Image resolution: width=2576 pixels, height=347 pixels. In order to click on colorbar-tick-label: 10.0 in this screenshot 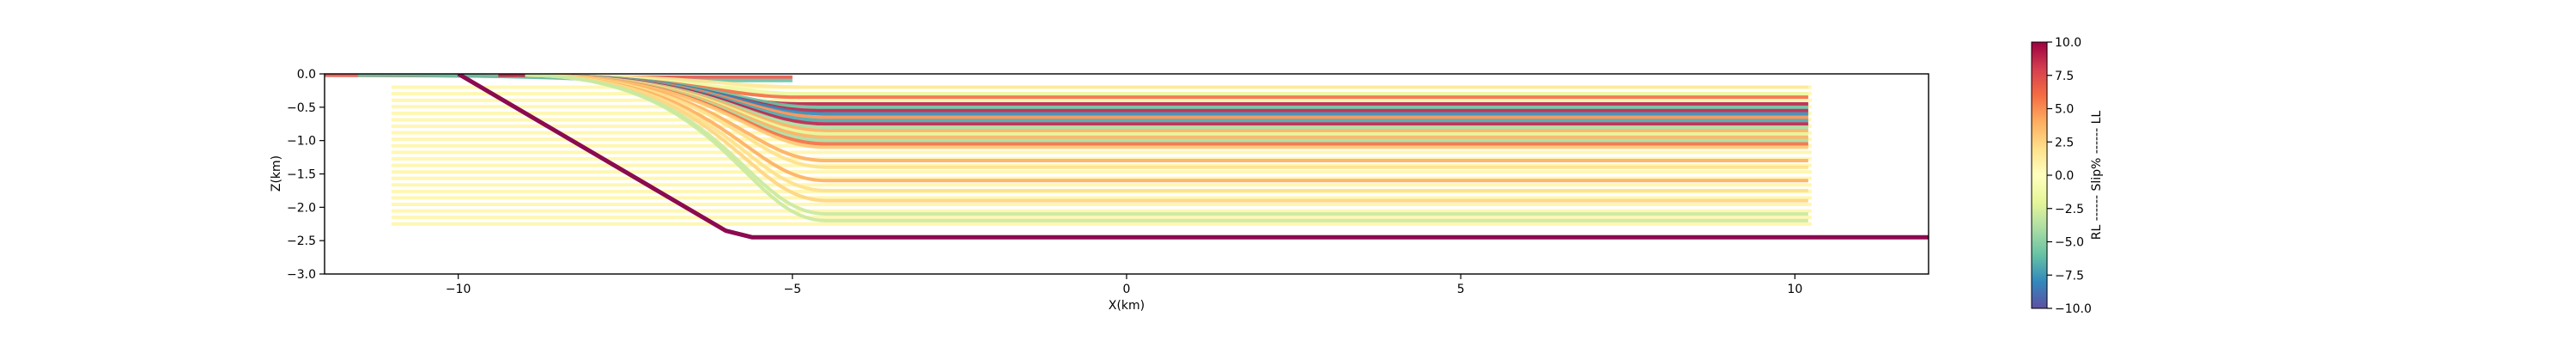, I will do `click(2068, 43)`.